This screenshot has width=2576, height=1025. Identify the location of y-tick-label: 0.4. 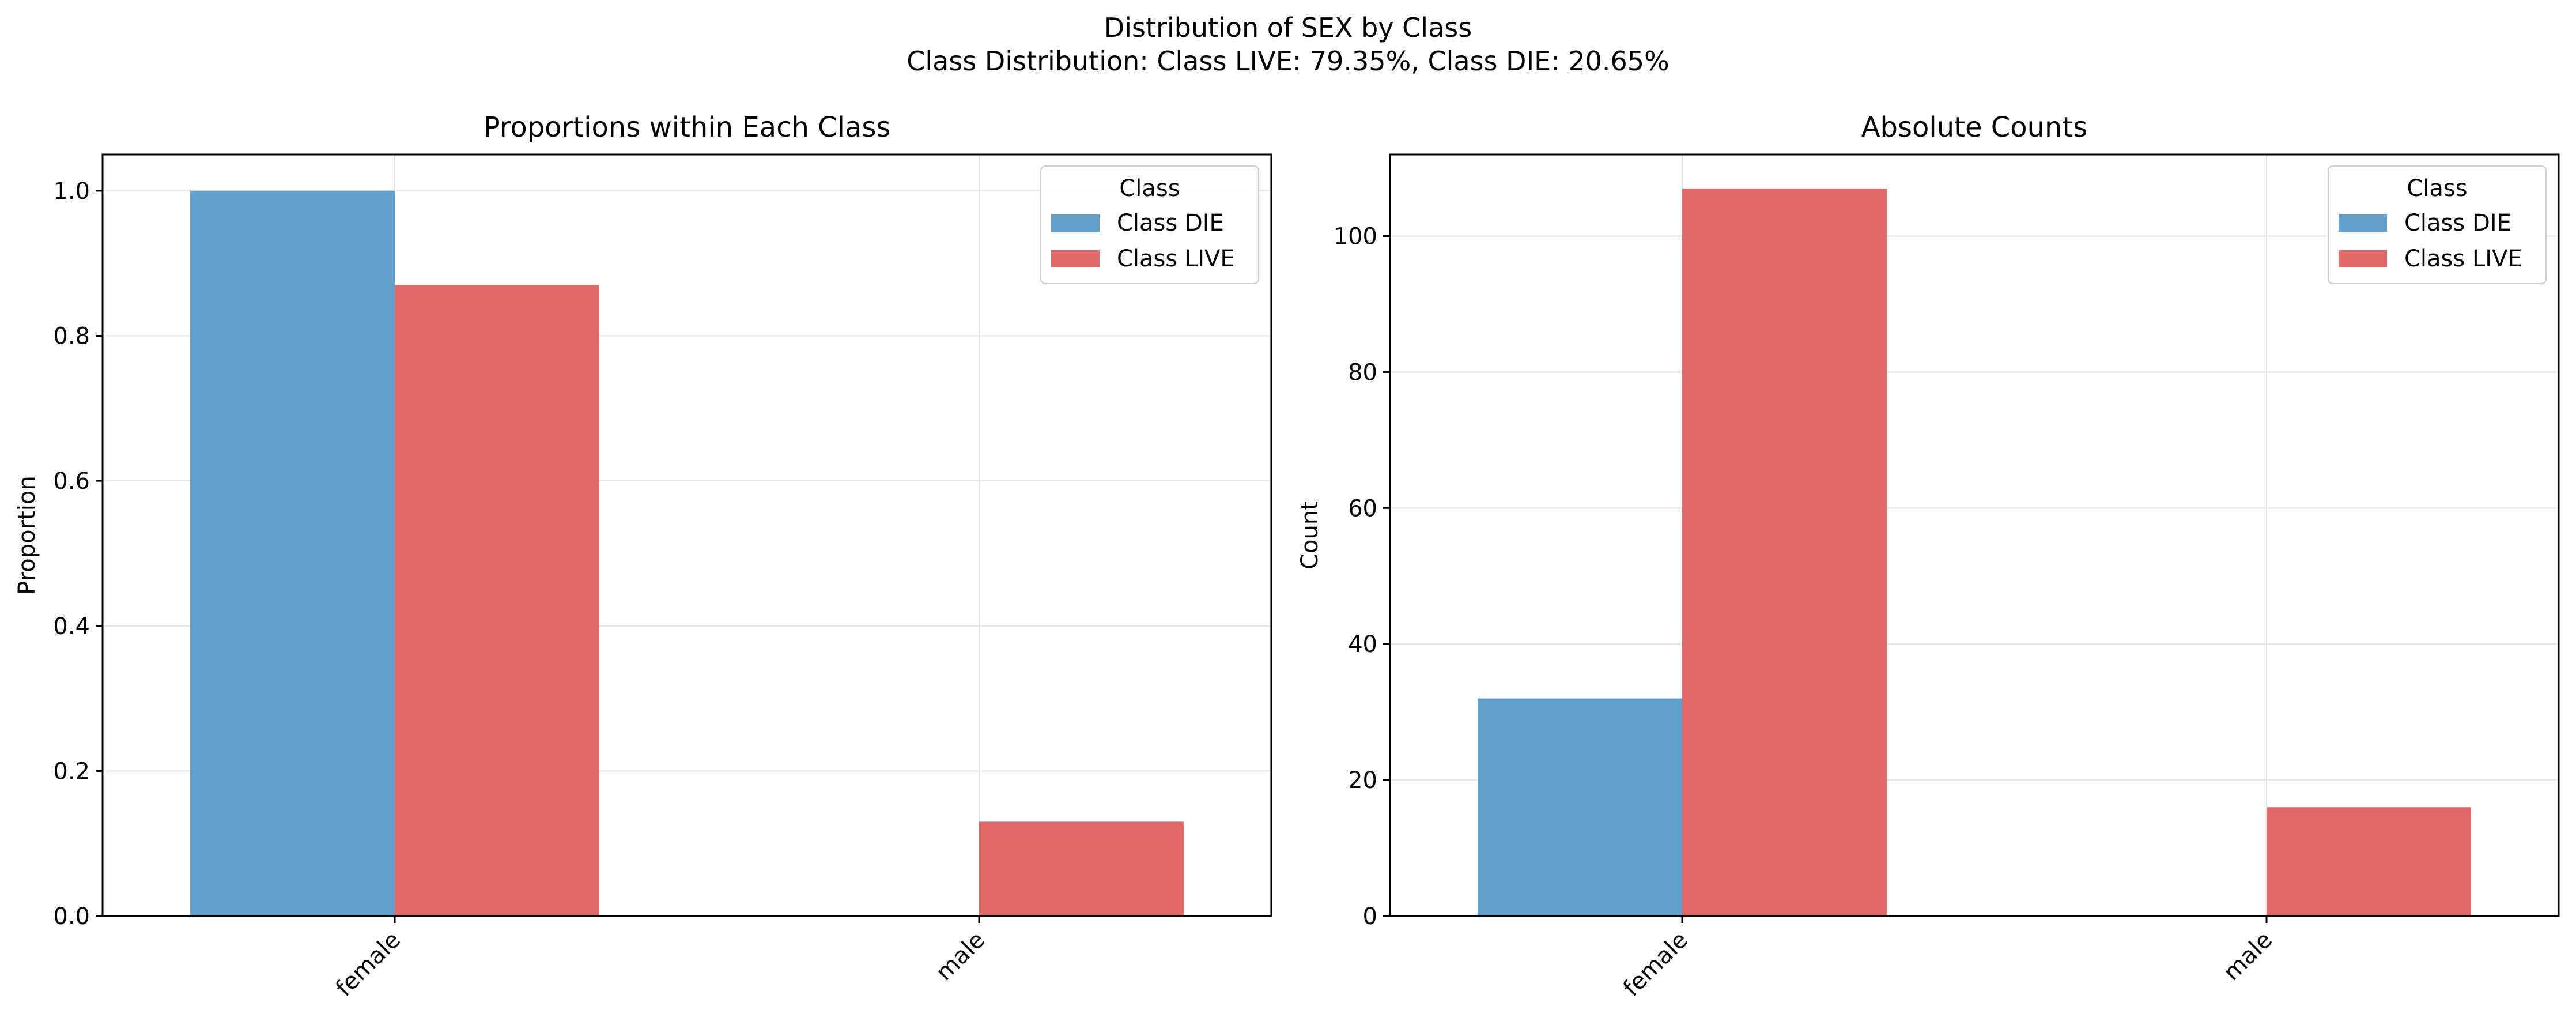
(71, 626).